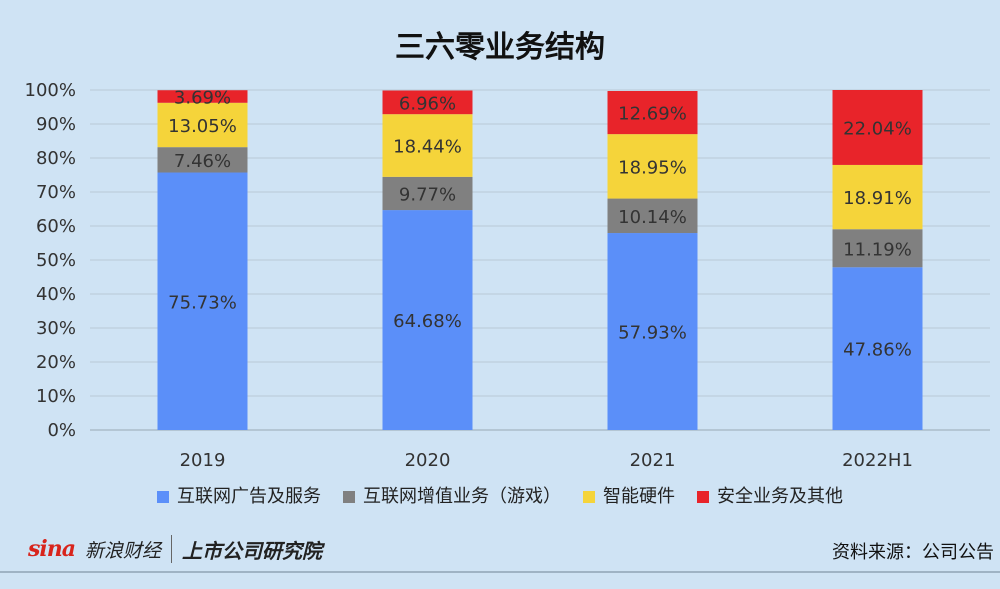 This screenshot has height=589, width=1000. Describe the element at coordinates (56, 192) in the screenshot. I see `y-tick-label: 70%` at that location.